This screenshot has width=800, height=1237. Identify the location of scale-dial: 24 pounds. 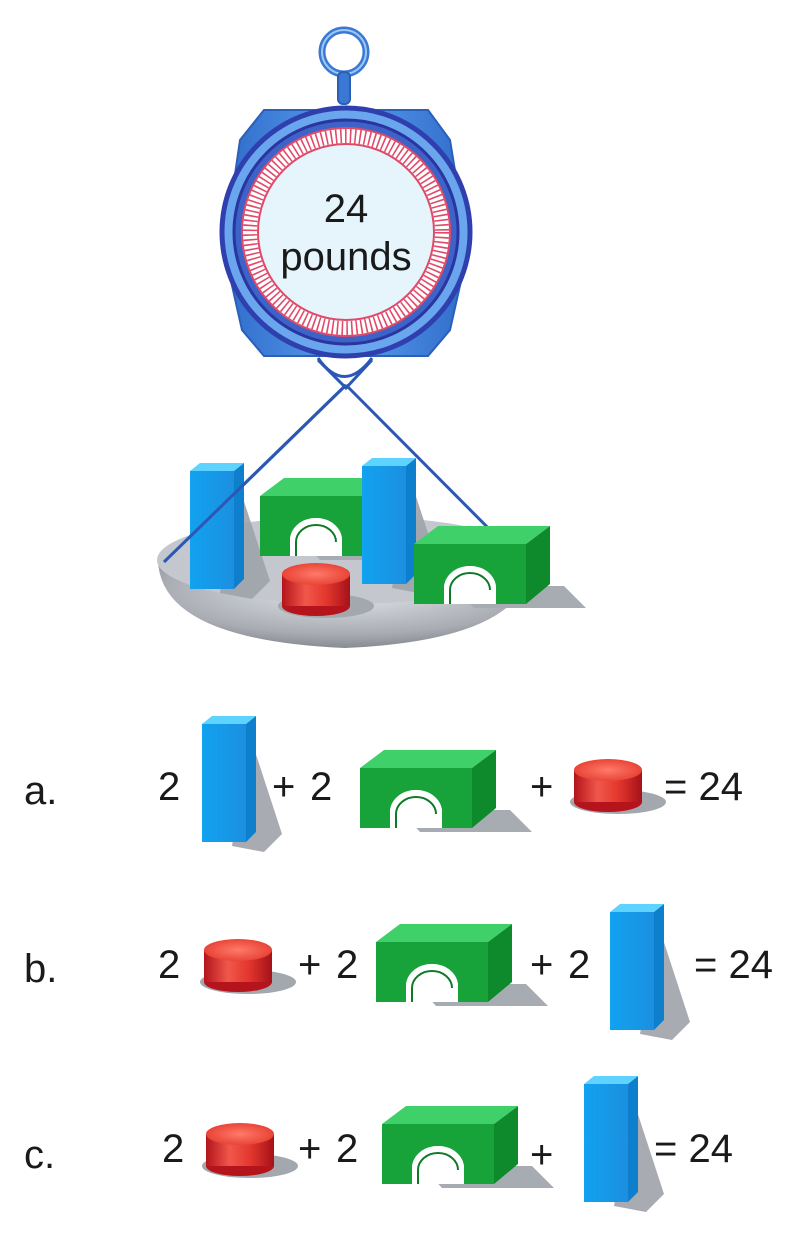
(346, 232).